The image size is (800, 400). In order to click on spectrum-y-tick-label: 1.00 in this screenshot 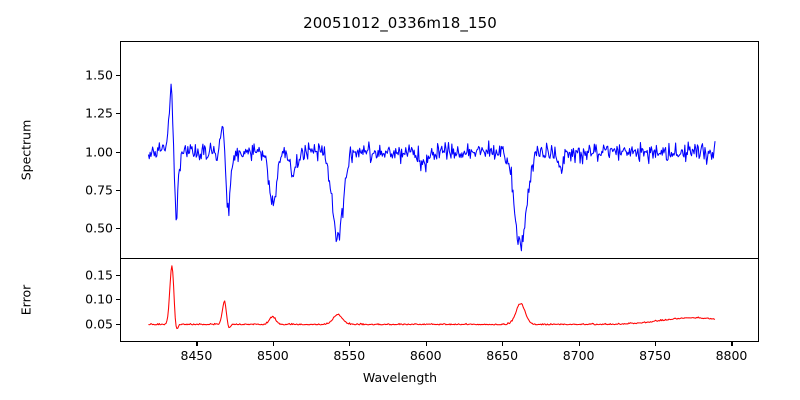, I will do `click(99, 152)`.